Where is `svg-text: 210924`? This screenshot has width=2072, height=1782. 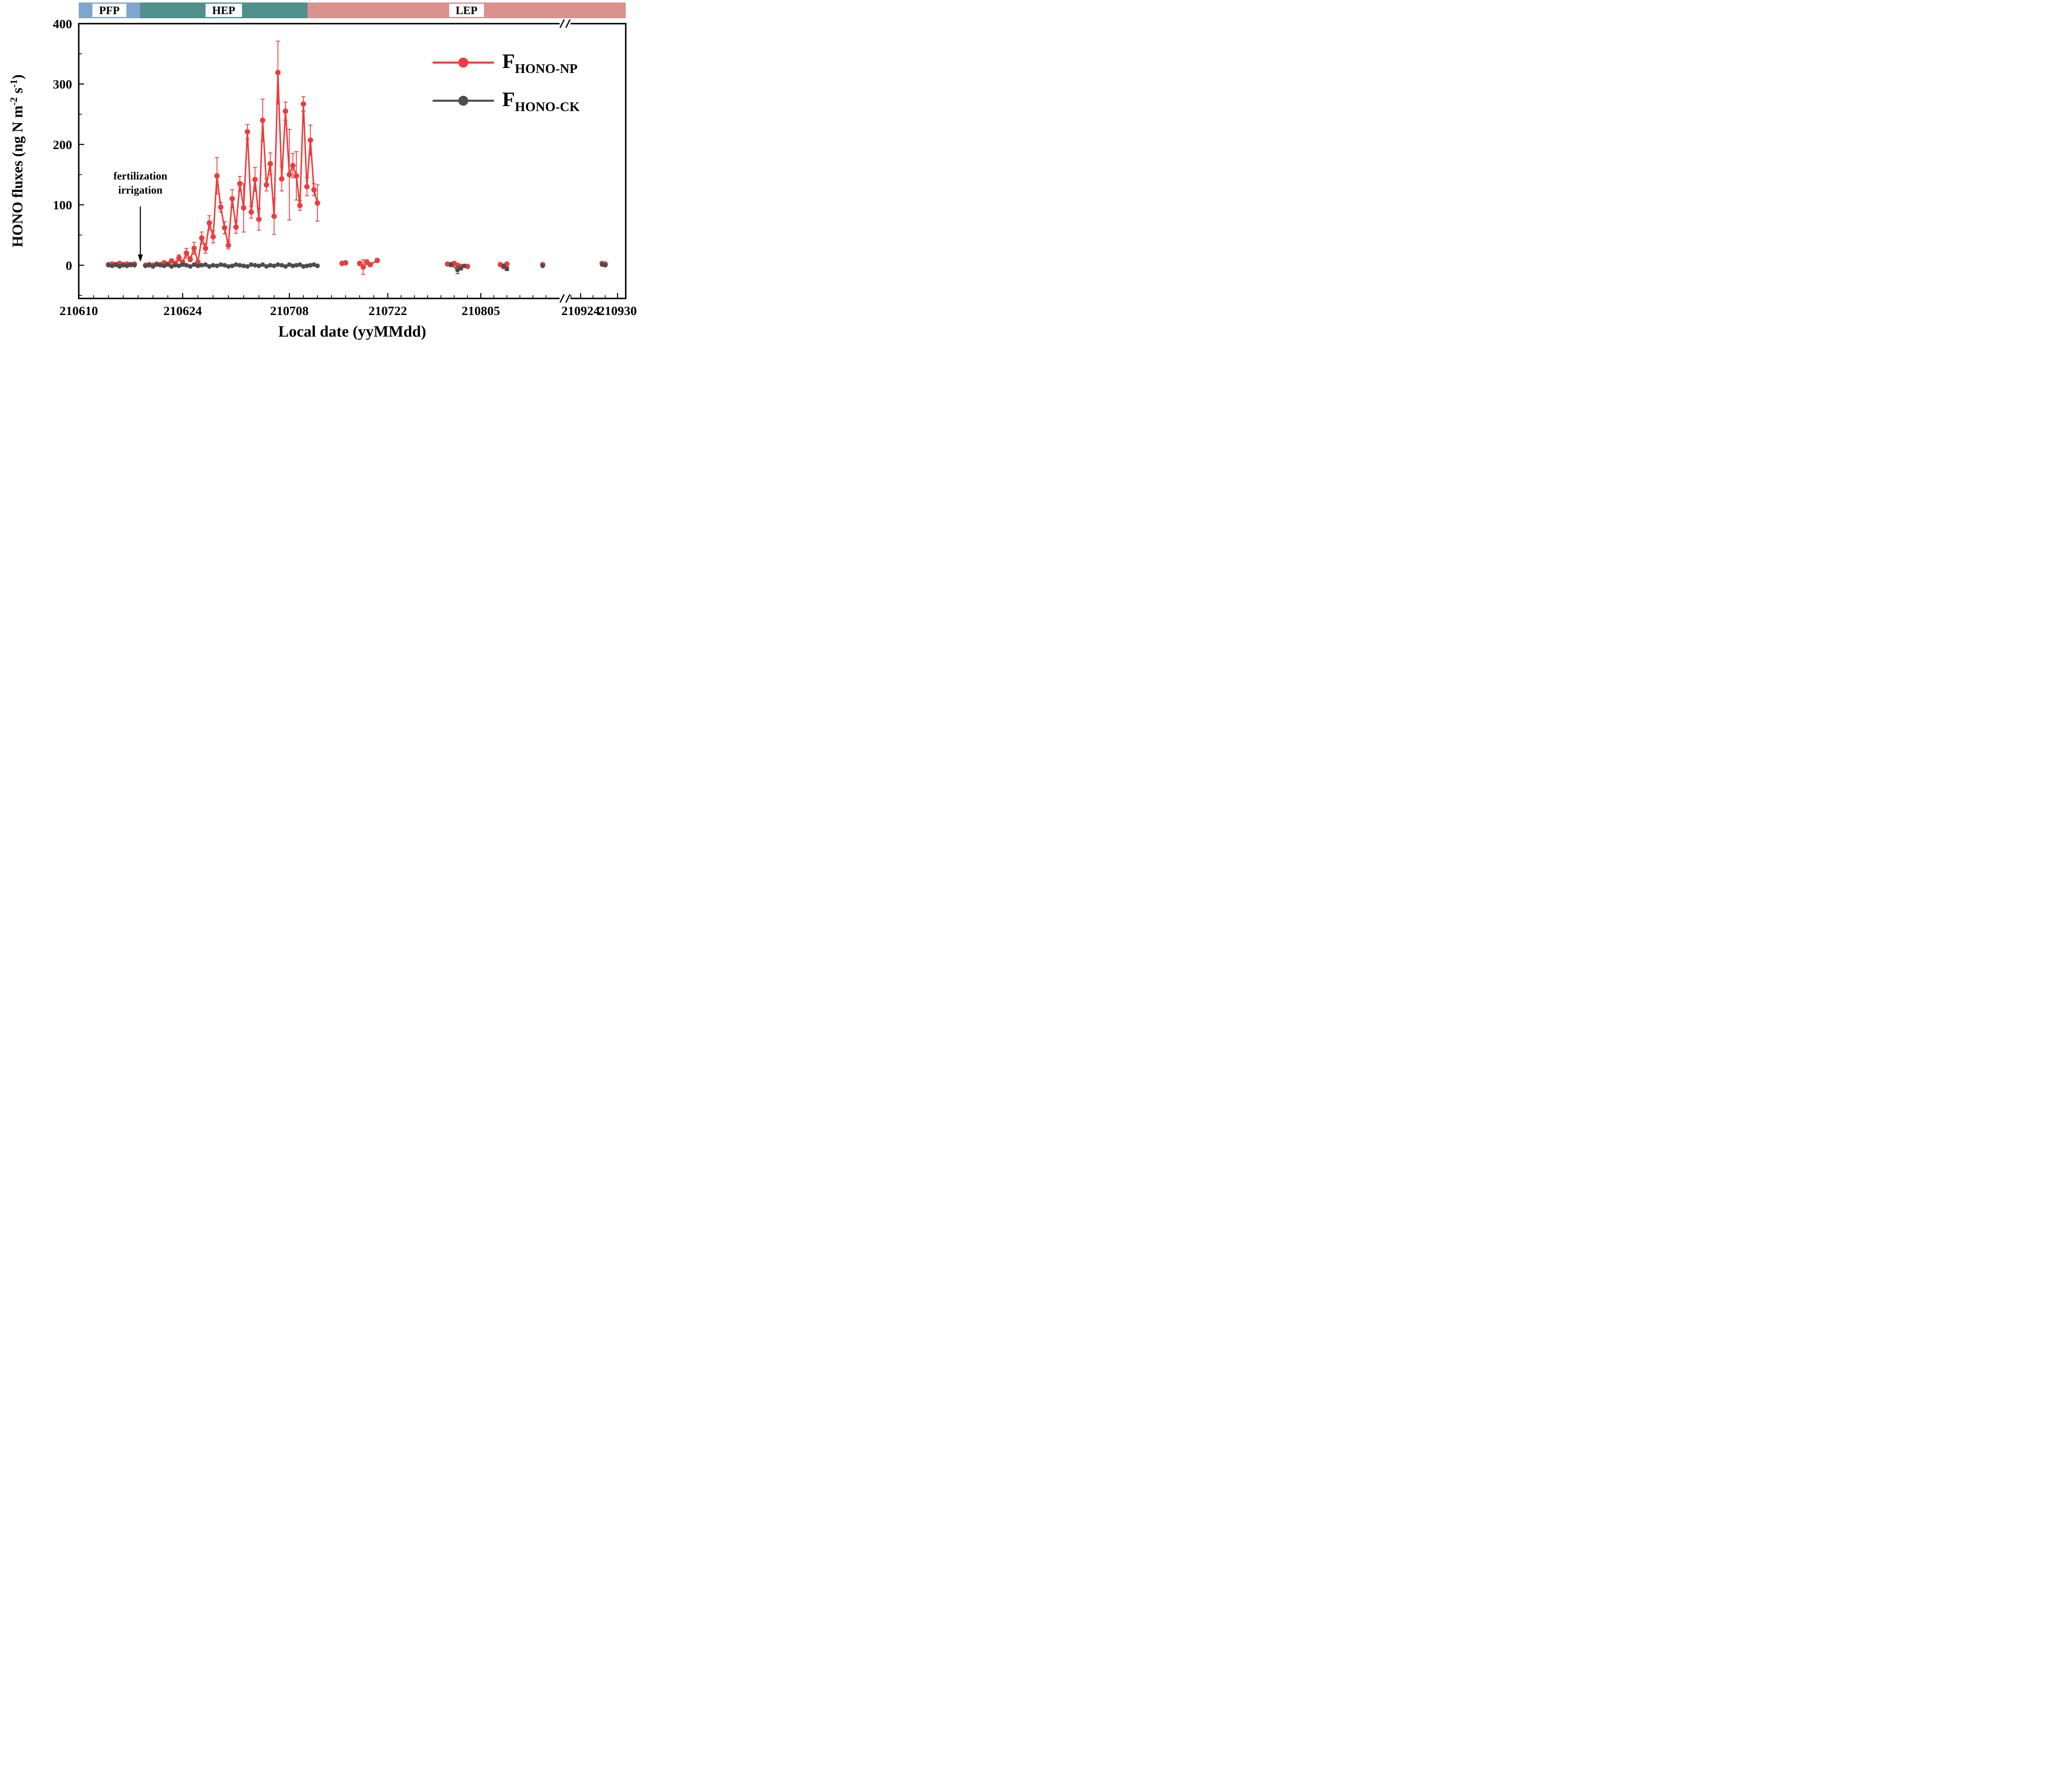
svg-text: 210924 is located at coordinates (581, 310).